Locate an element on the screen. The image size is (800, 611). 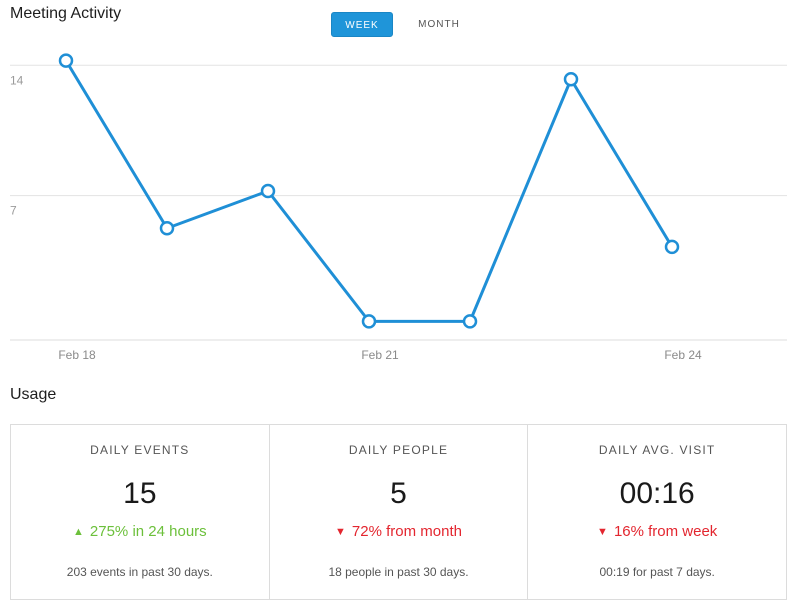
page-title: Meeting Activity is located at coordinates (66, 13).